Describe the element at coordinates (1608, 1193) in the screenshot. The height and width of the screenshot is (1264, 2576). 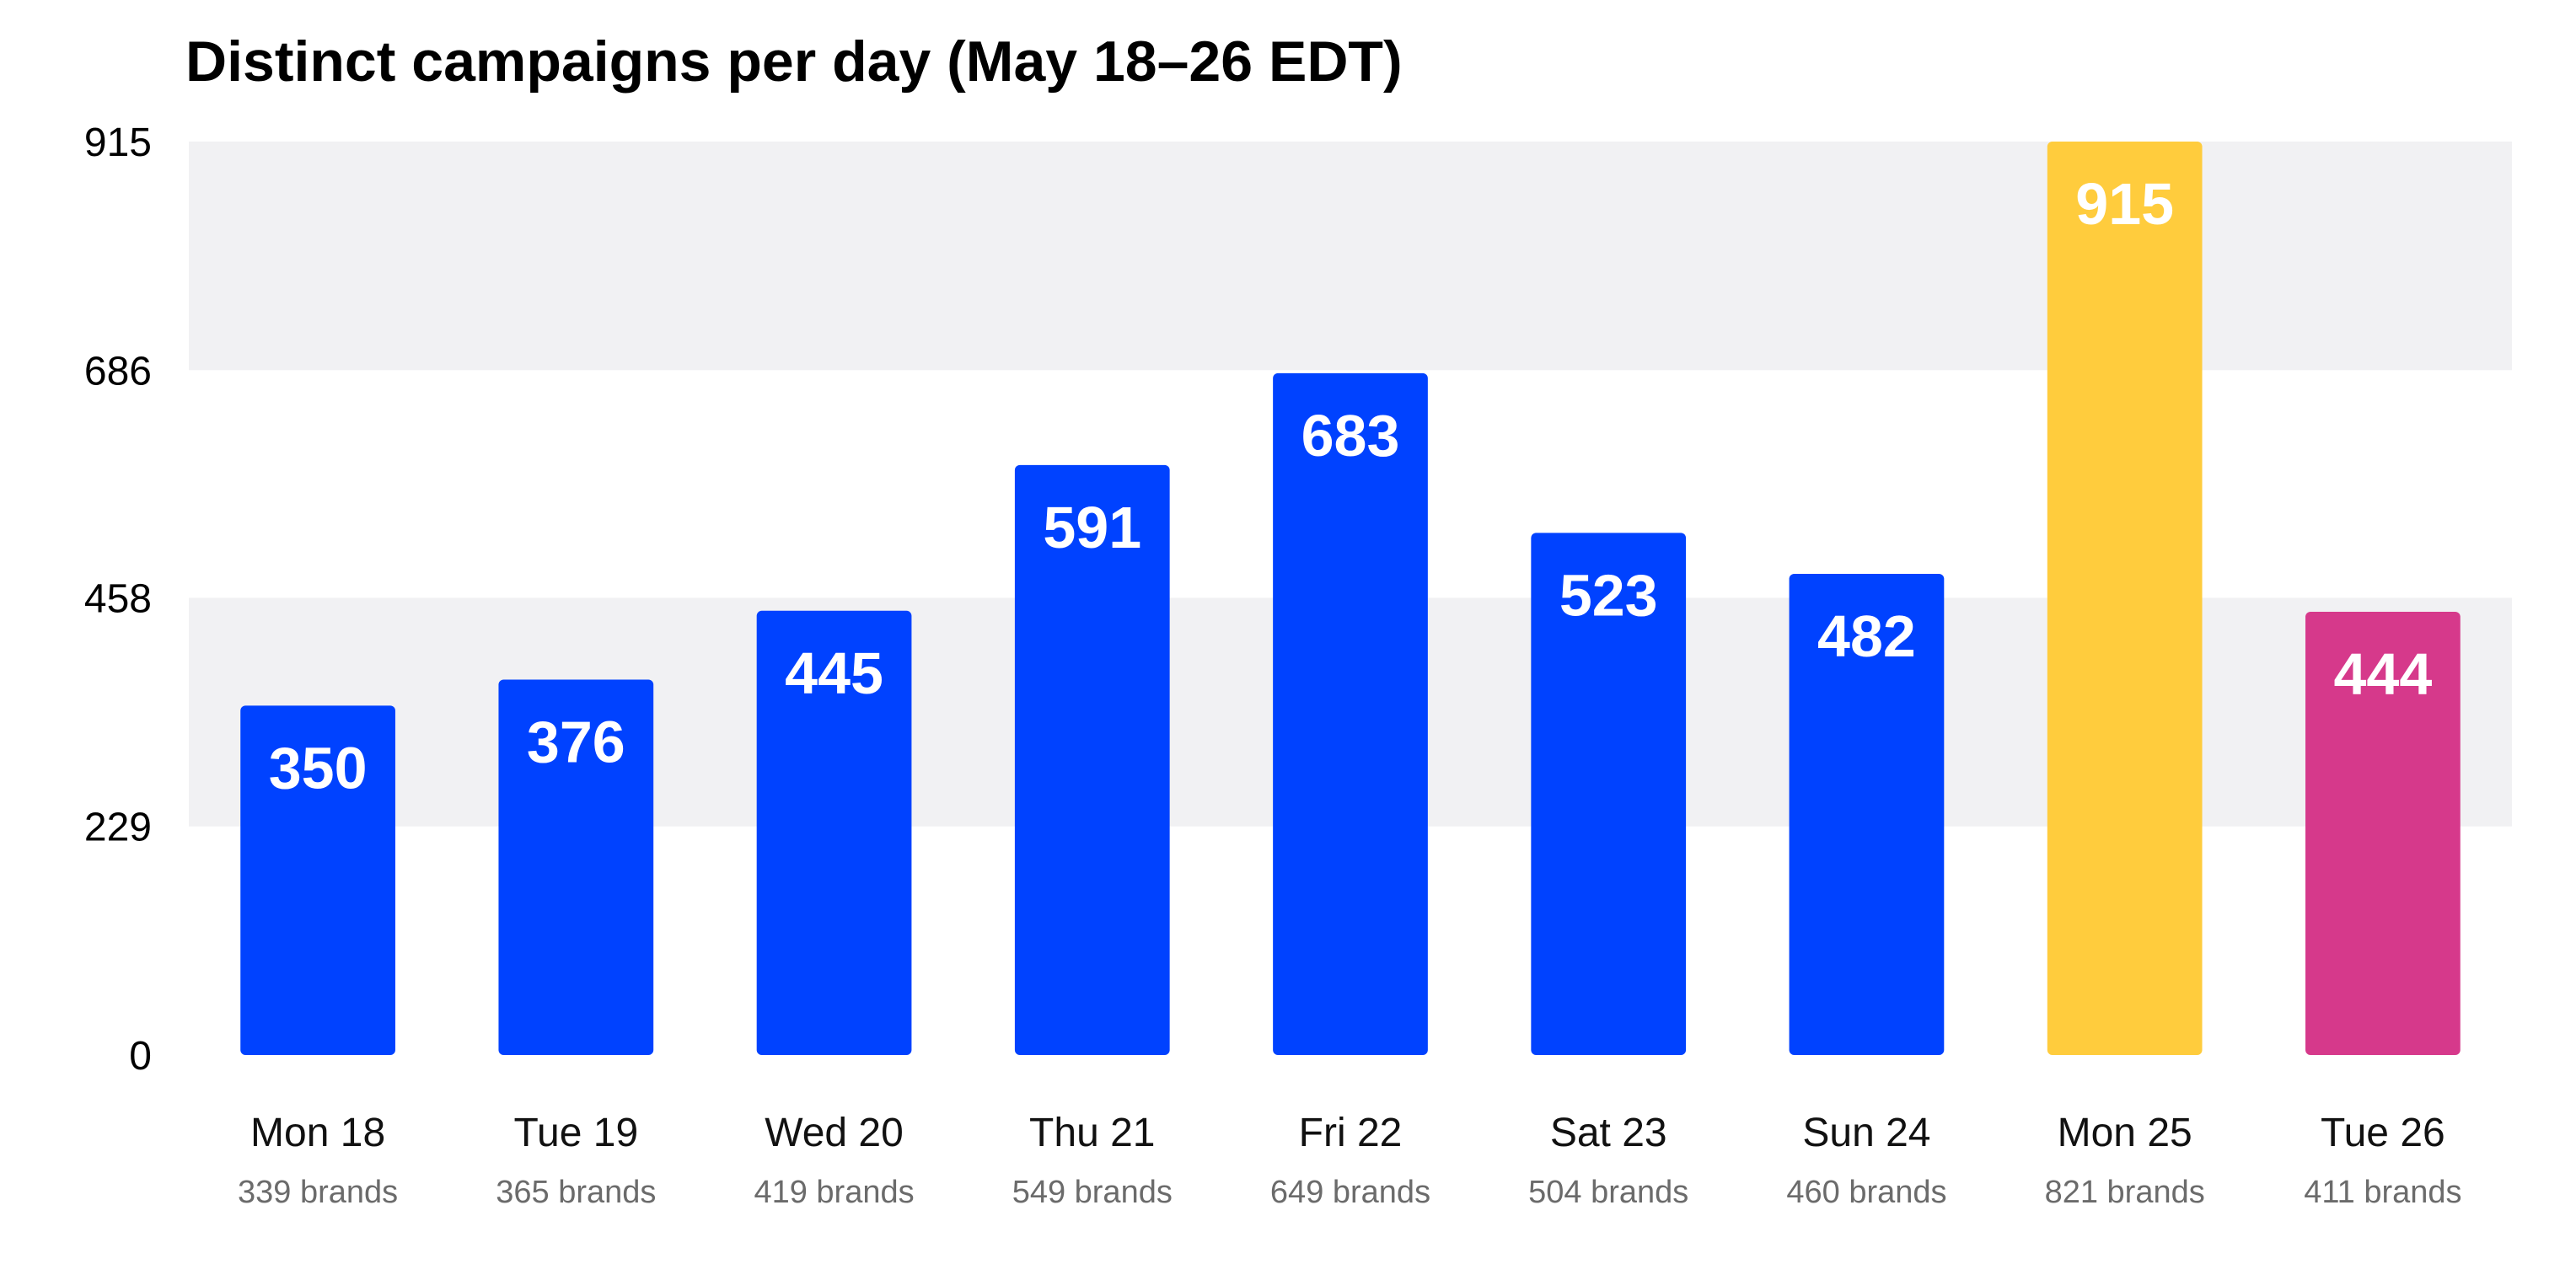
I see `x-sublabel: 504 brands` at that location.